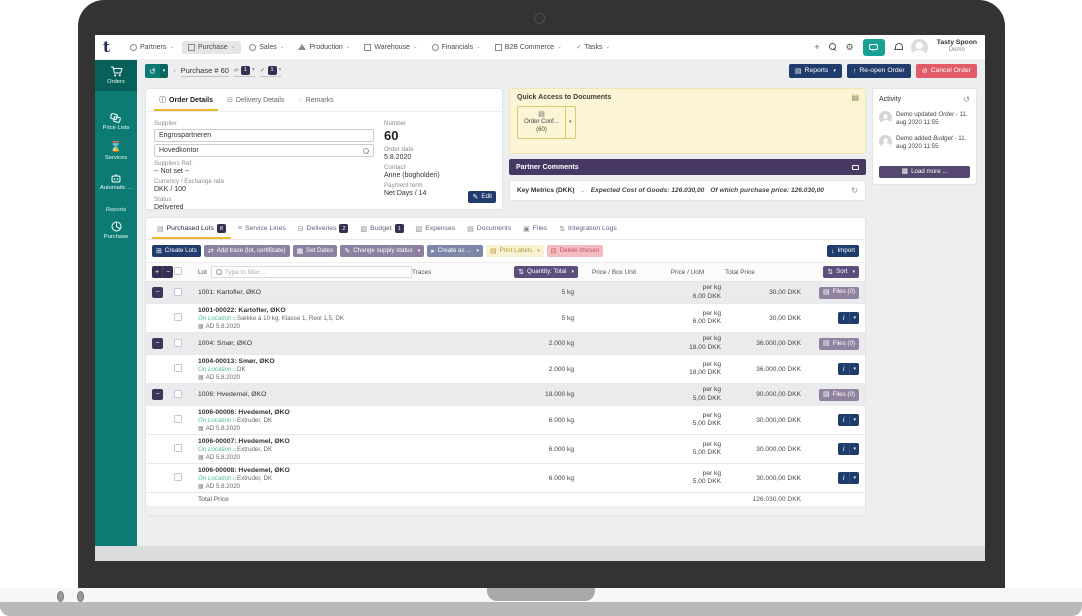 This screenshot has width=1082, height=616. What do you see at coordinates (826, 344) in the screenshot?
I see `file-icon: ▤` at bounding box center [826, 344].